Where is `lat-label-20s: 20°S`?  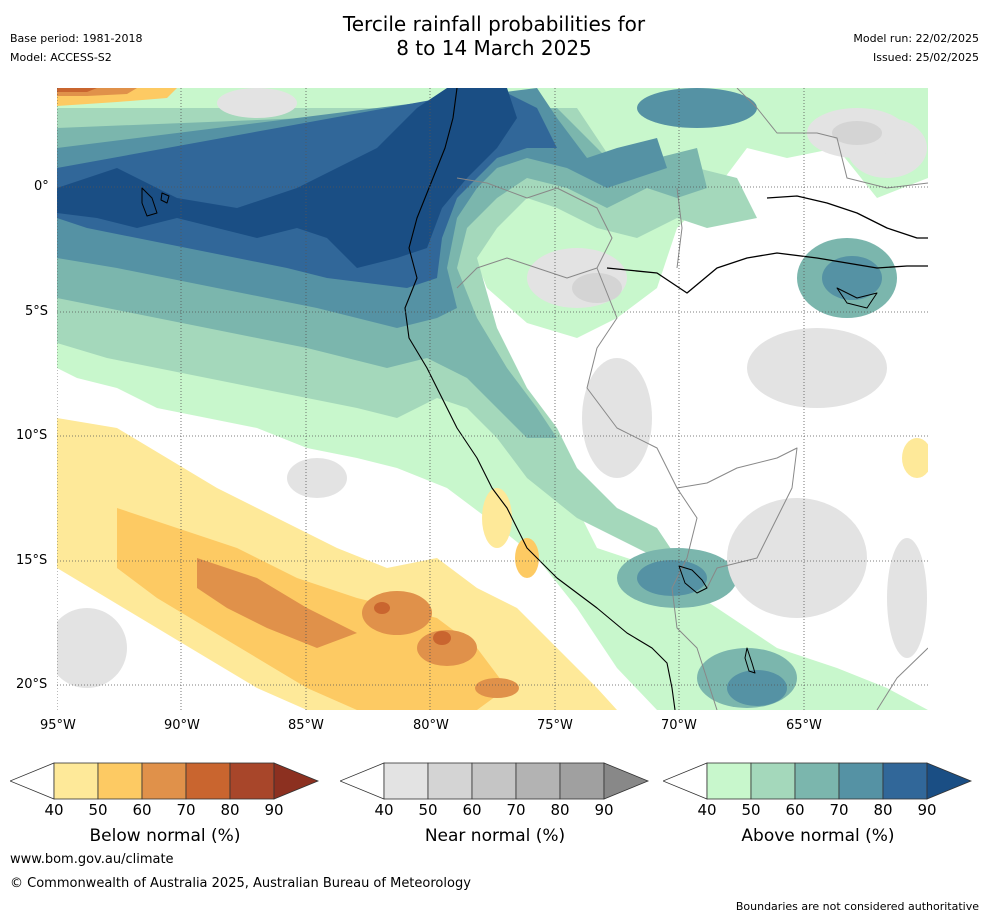
lat-label-20s: 20°S is located at coordinates (32, 684).